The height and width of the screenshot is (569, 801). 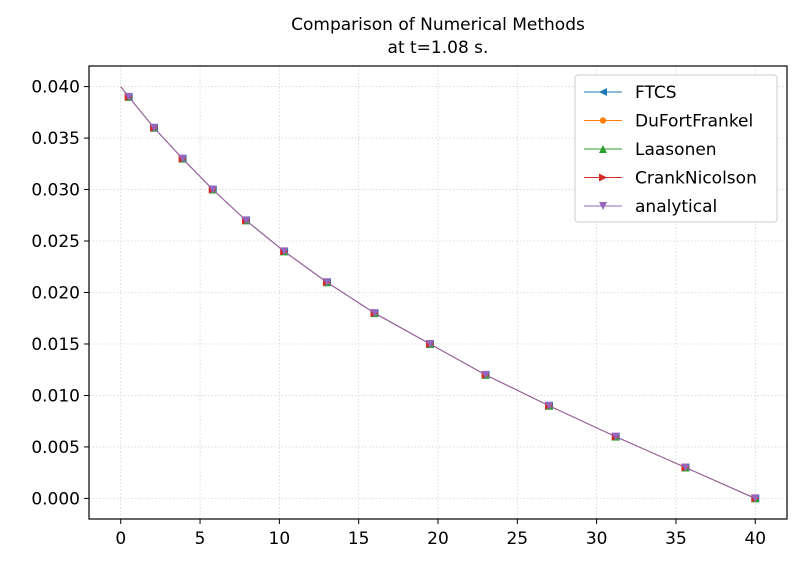 I want to click on y-tick-label: 0.015, so click(x=55, y=345).